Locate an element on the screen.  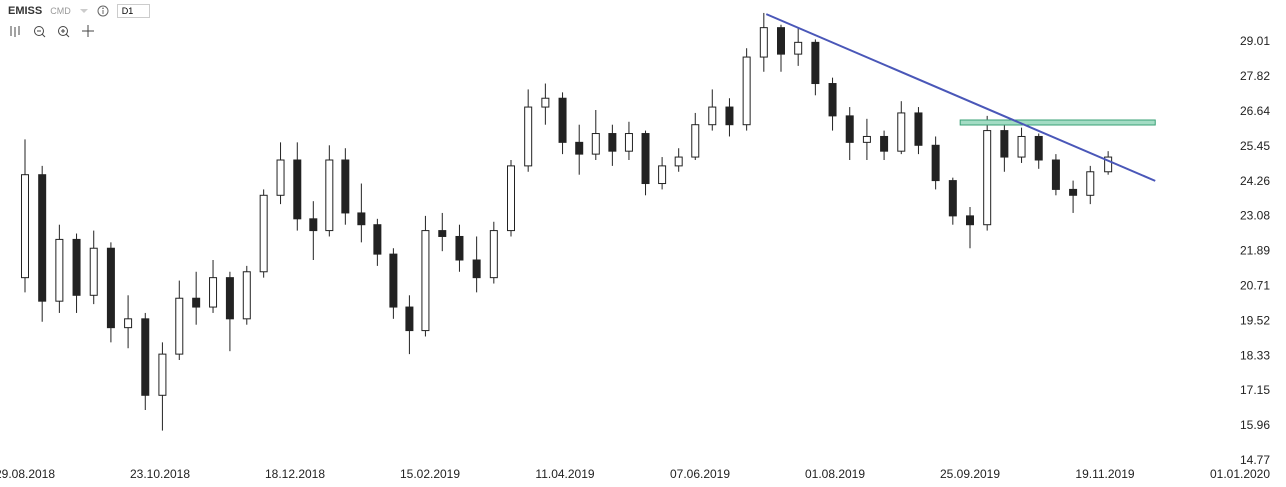
x-tick-label: 25.09.2019 is located at coordinates (970, 474).